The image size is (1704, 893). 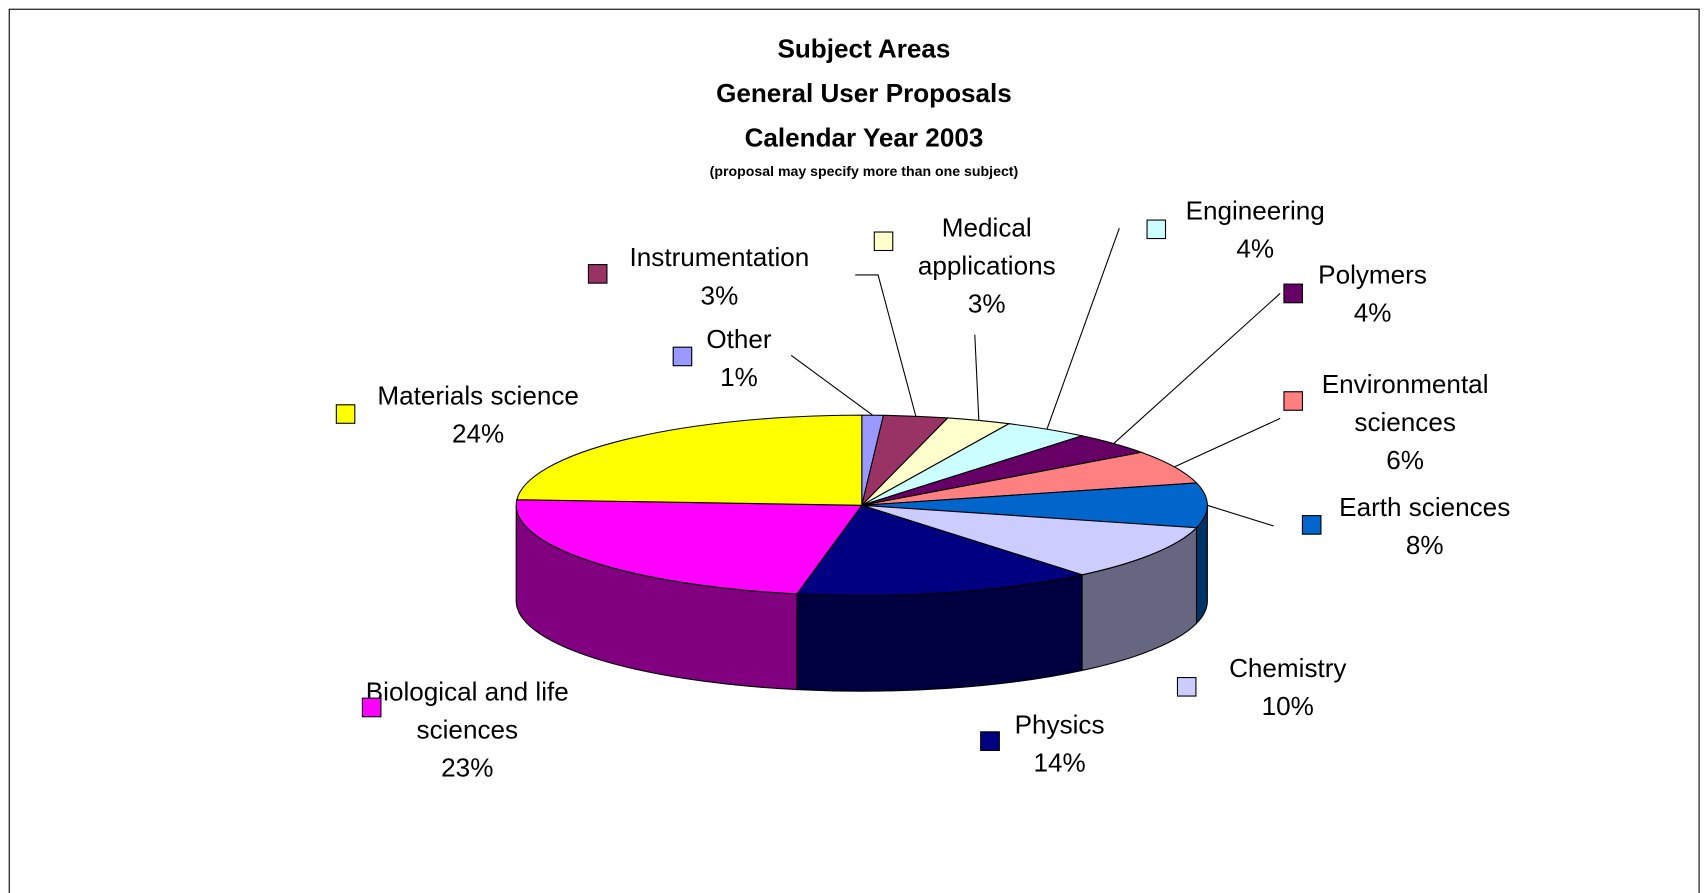 I want to click on chart-title: Subject Areas, so click(x=864, y=49).